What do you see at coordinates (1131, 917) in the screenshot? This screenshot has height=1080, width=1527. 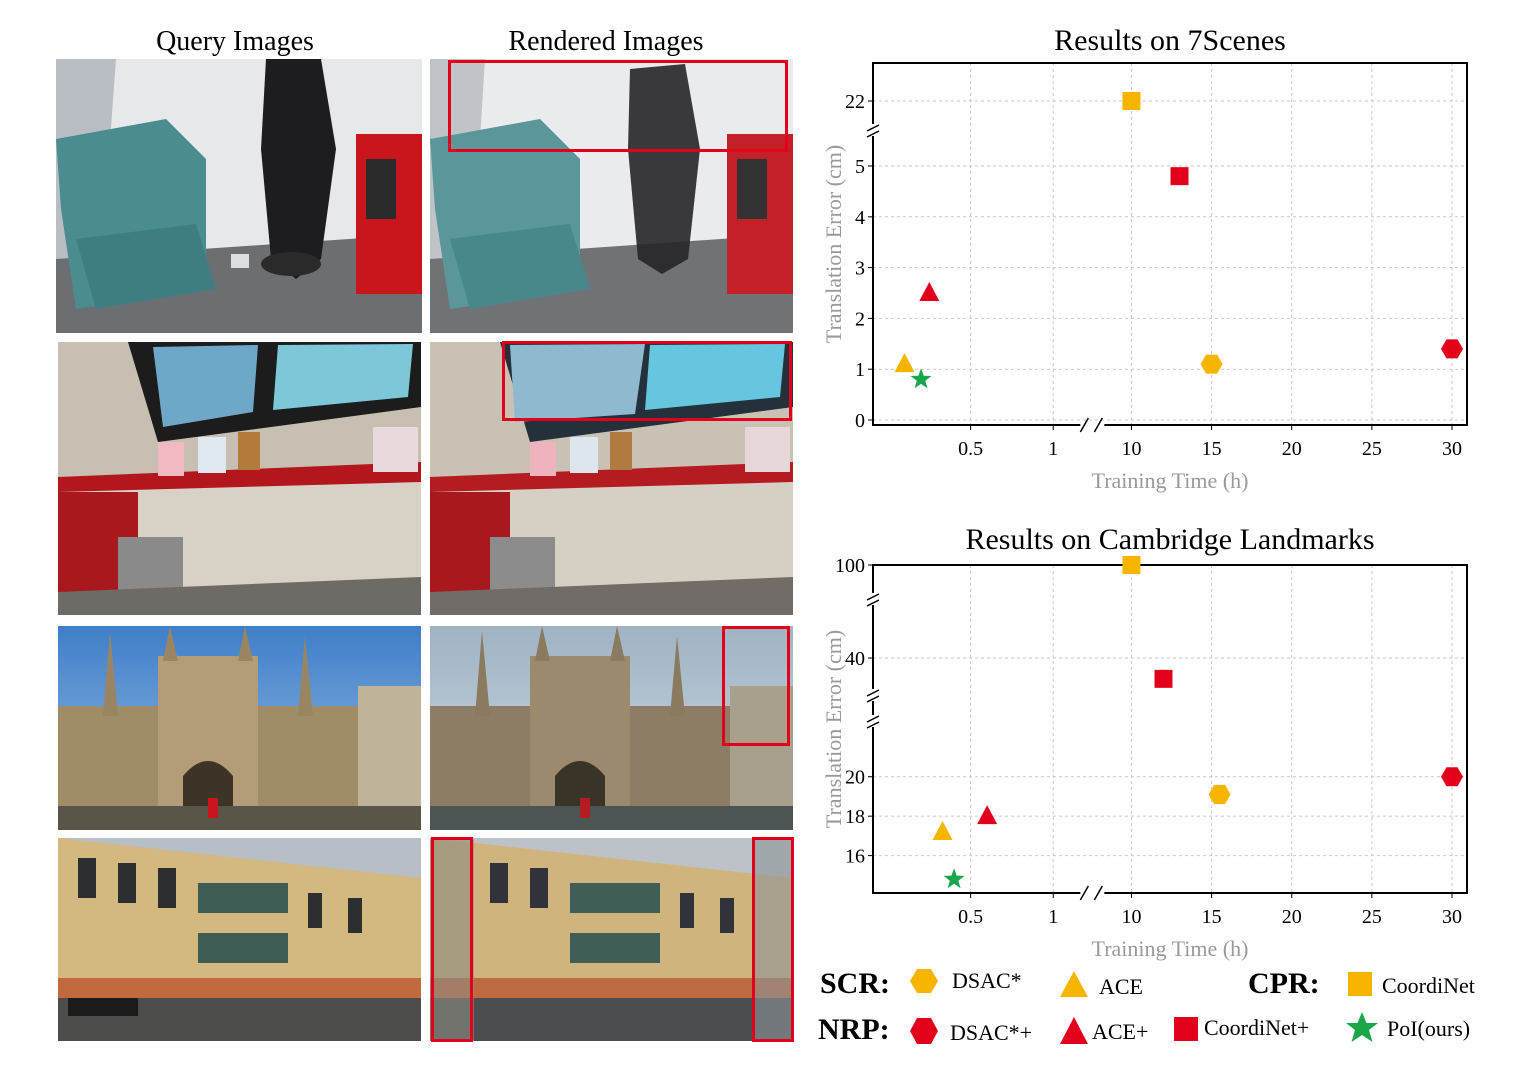 I see `x-tick-label: 10` at bounding box center [1131, 917].